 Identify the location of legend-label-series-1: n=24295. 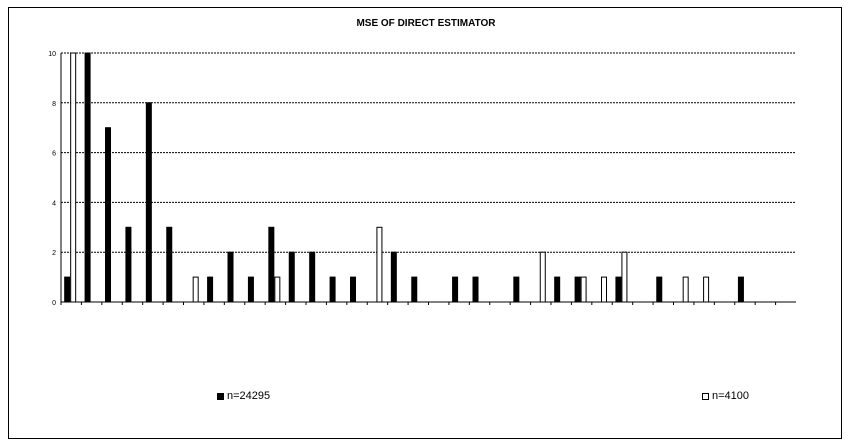
(249, 396).